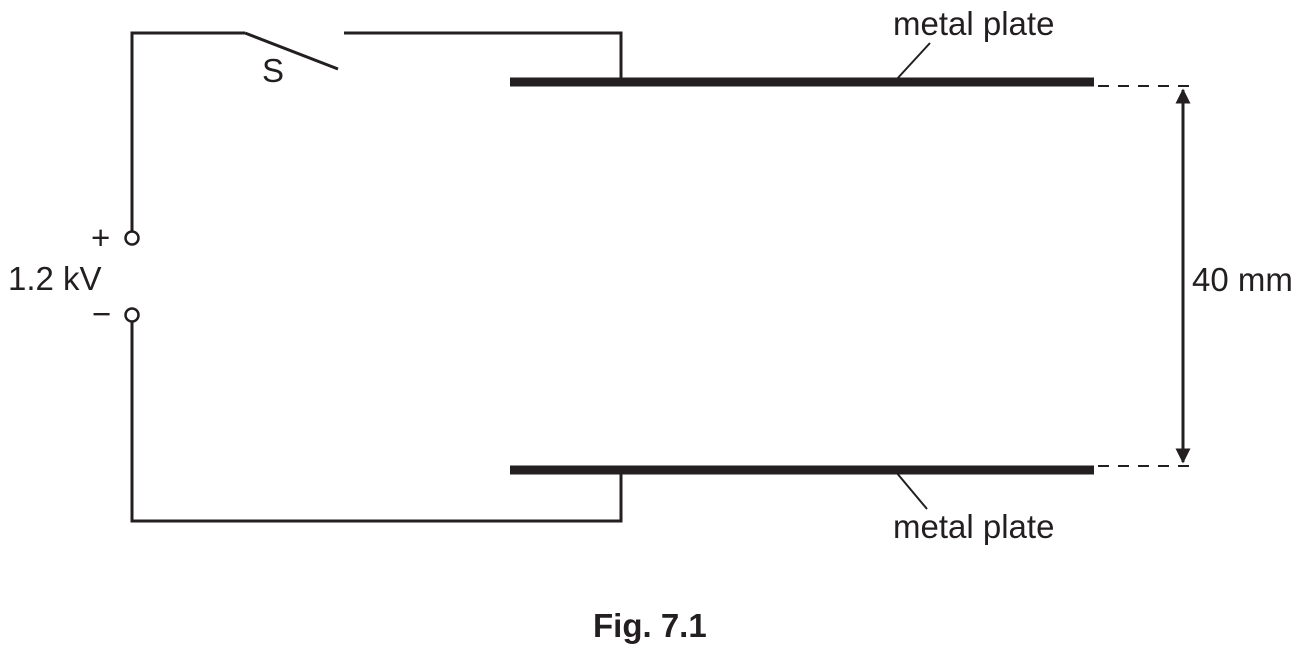 This screenshot has width=1305, height=654. I want to click on top-plate-label: metal plate, so click(973, 23).